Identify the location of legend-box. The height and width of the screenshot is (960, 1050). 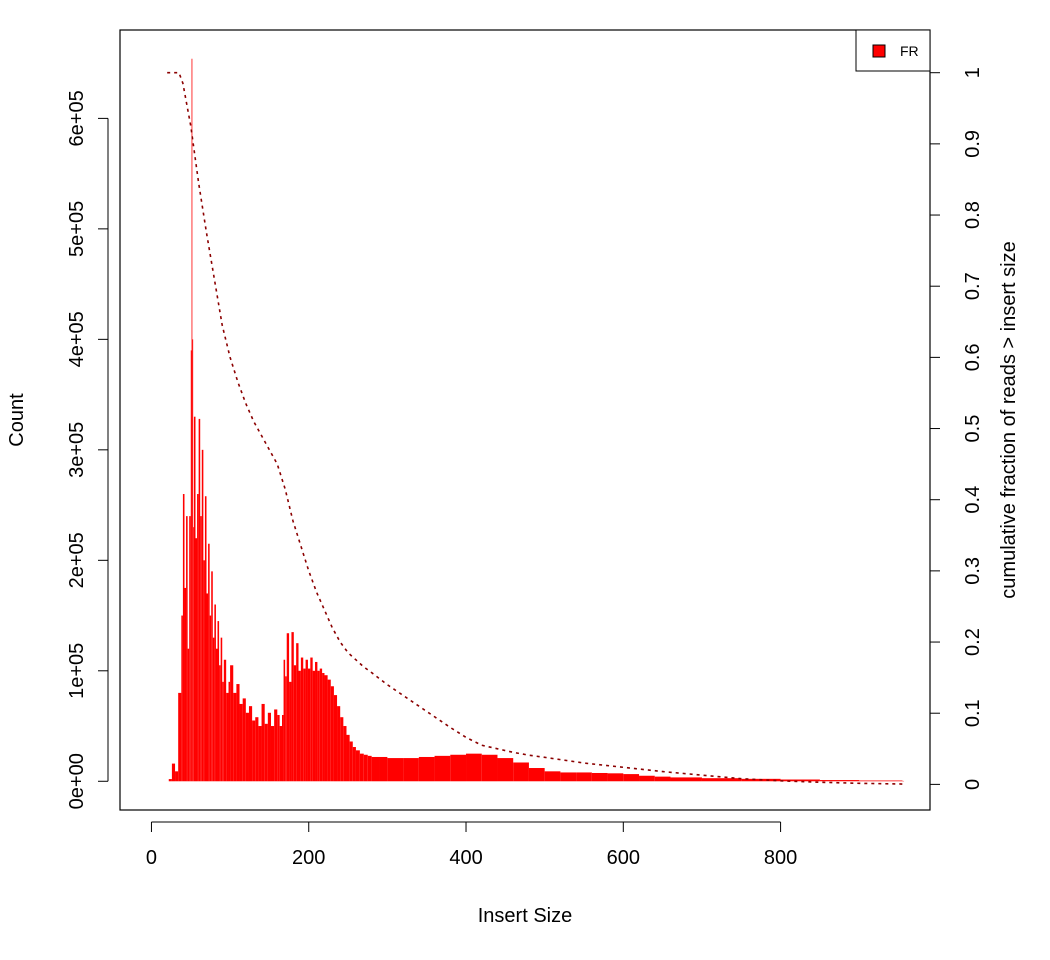
(893, 50).